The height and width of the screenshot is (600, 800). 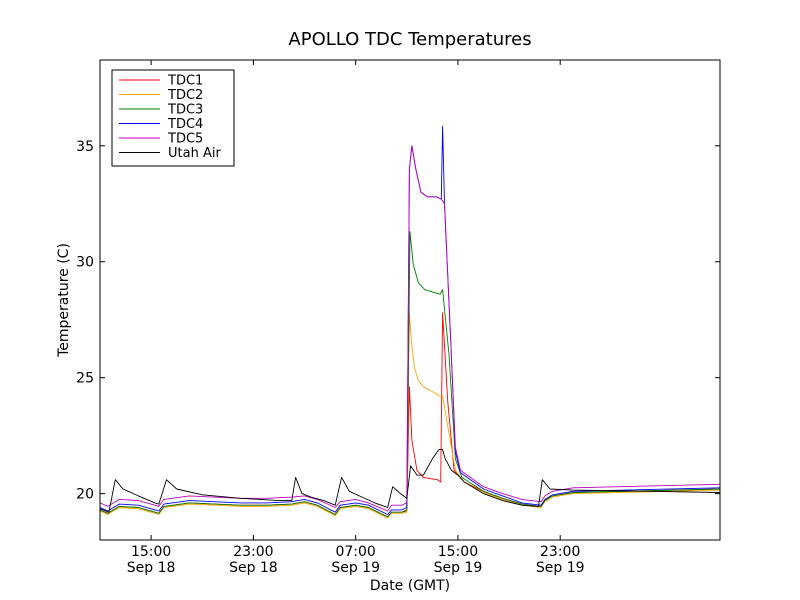 What do you see at coordinates (185, 81) in the screenshot?
I see `legend-label-tdc1: TDC1` at bounding box center [185, 81].